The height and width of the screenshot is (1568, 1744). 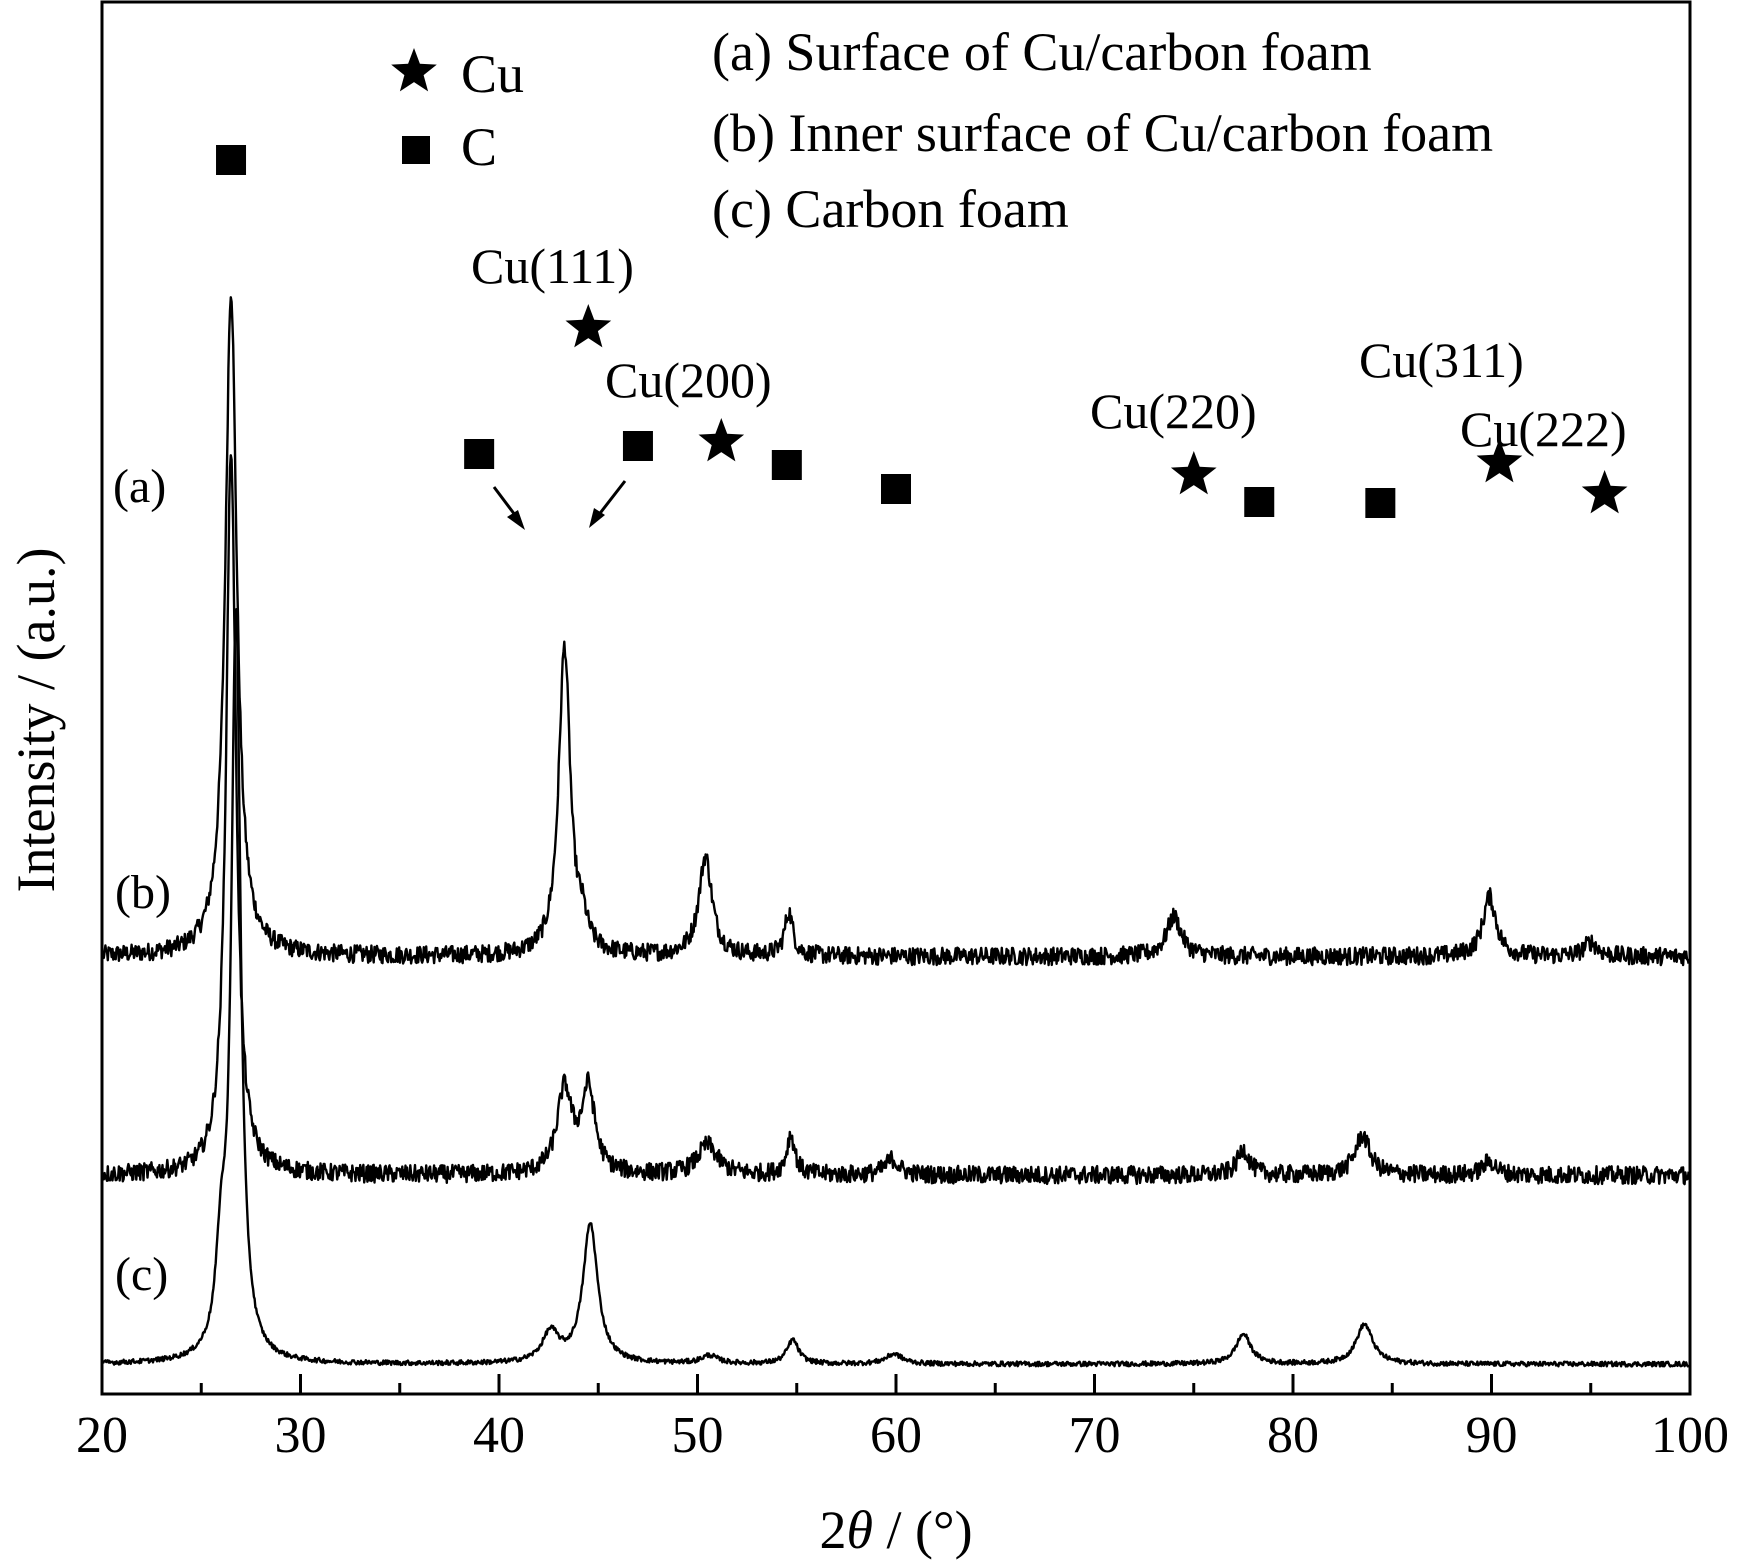 I want to click on x-tick-label: 70, so click(x=1095, y=1435).